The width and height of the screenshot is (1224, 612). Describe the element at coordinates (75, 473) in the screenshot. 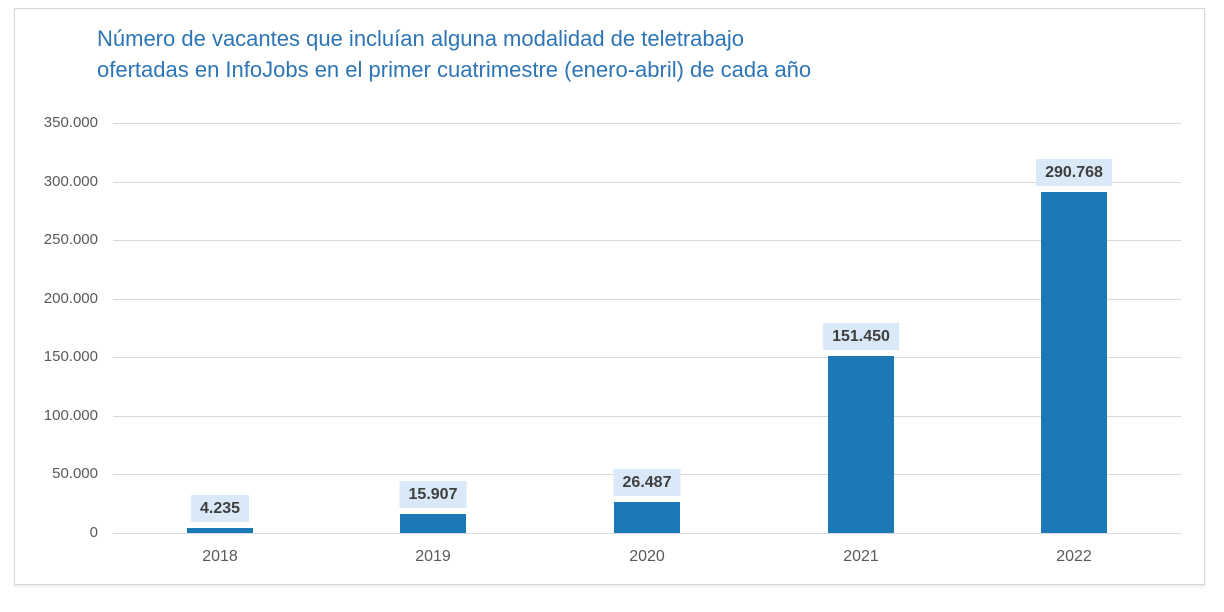

I see `y-tick-label-50.000: 50.000` at that location.